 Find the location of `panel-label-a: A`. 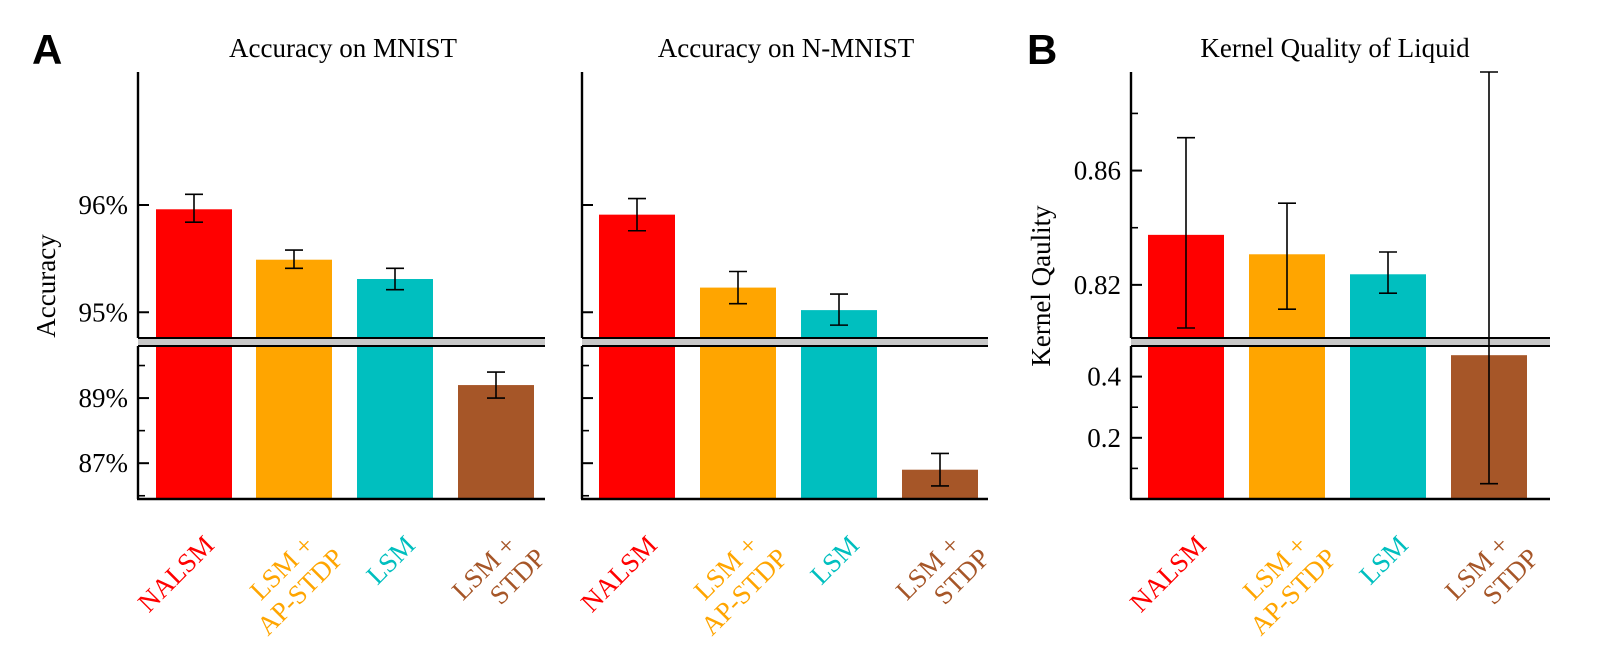

panel-label-a: A is located at coordinates (47, 49).